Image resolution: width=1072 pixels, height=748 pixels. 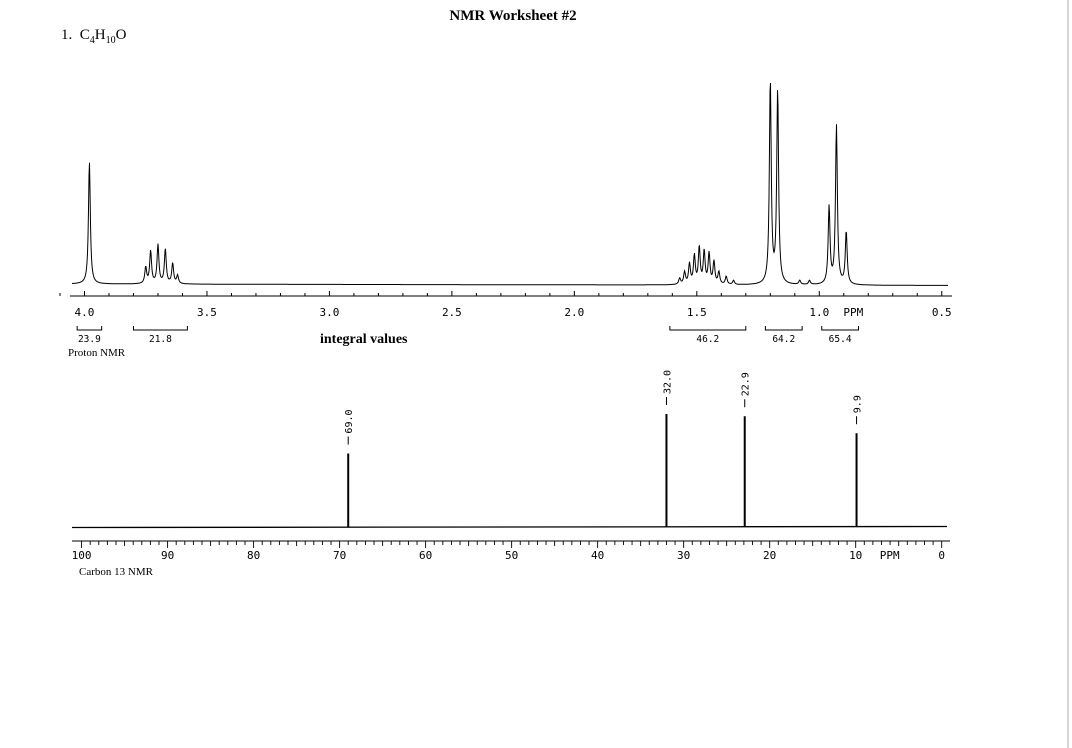 I want to click on carbon-tick-label: 50, so click(x=511, y=555).